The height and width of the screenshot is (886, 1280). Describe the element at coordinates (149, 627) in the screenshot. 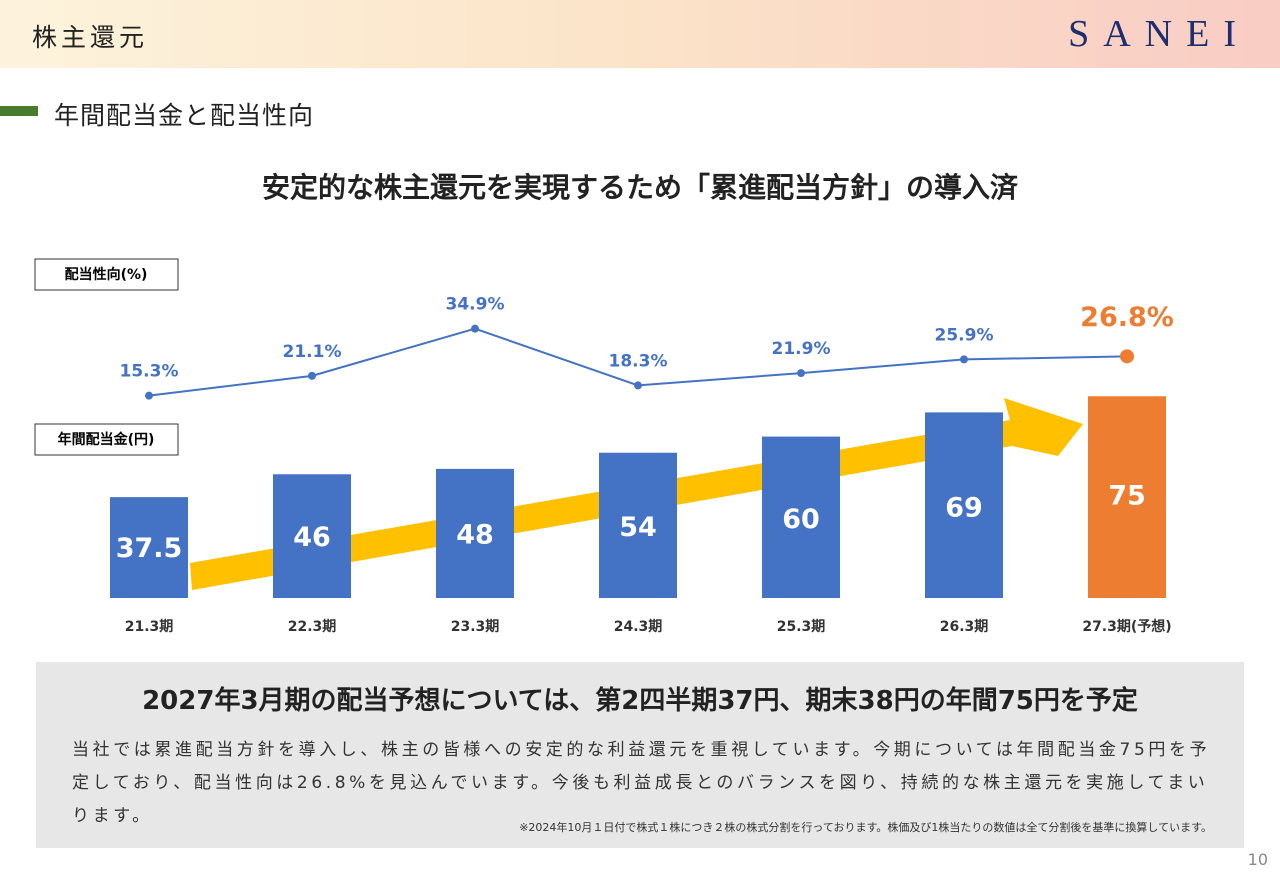

I see `x-tick-label: 21.3期` at that location.